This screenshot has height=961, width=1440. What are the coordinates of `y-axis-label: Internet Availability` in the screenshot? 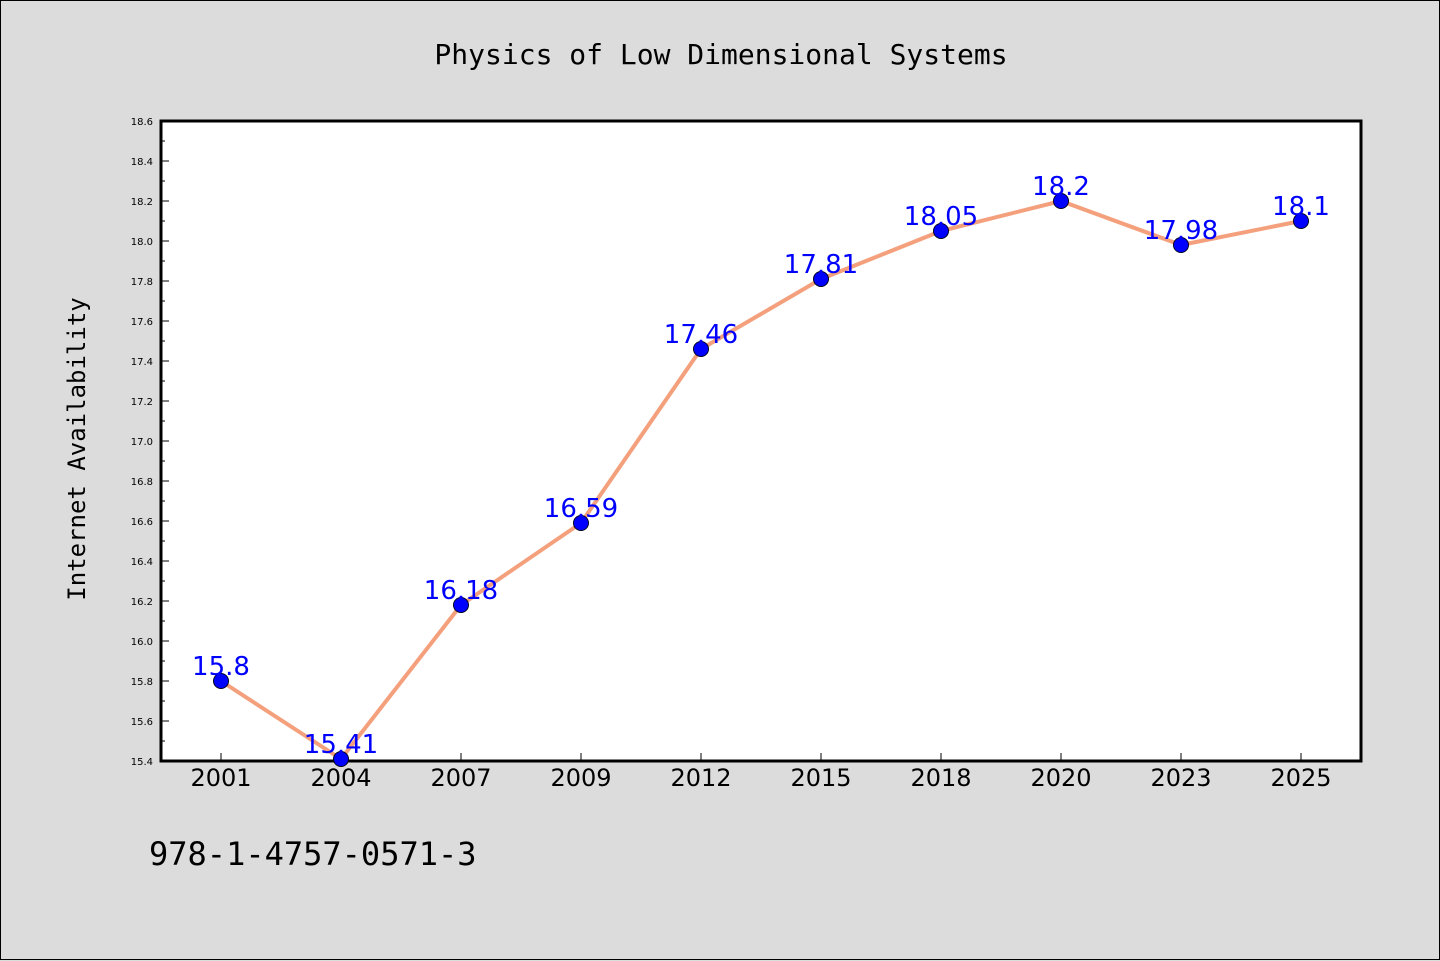 It's located at (77, 448).